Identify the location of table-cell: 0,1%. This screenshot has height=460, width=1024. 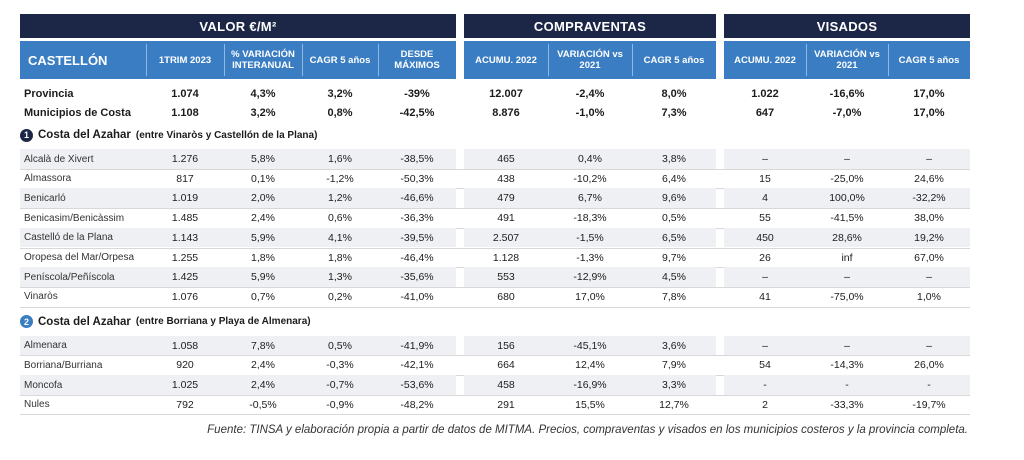
(263, 178).